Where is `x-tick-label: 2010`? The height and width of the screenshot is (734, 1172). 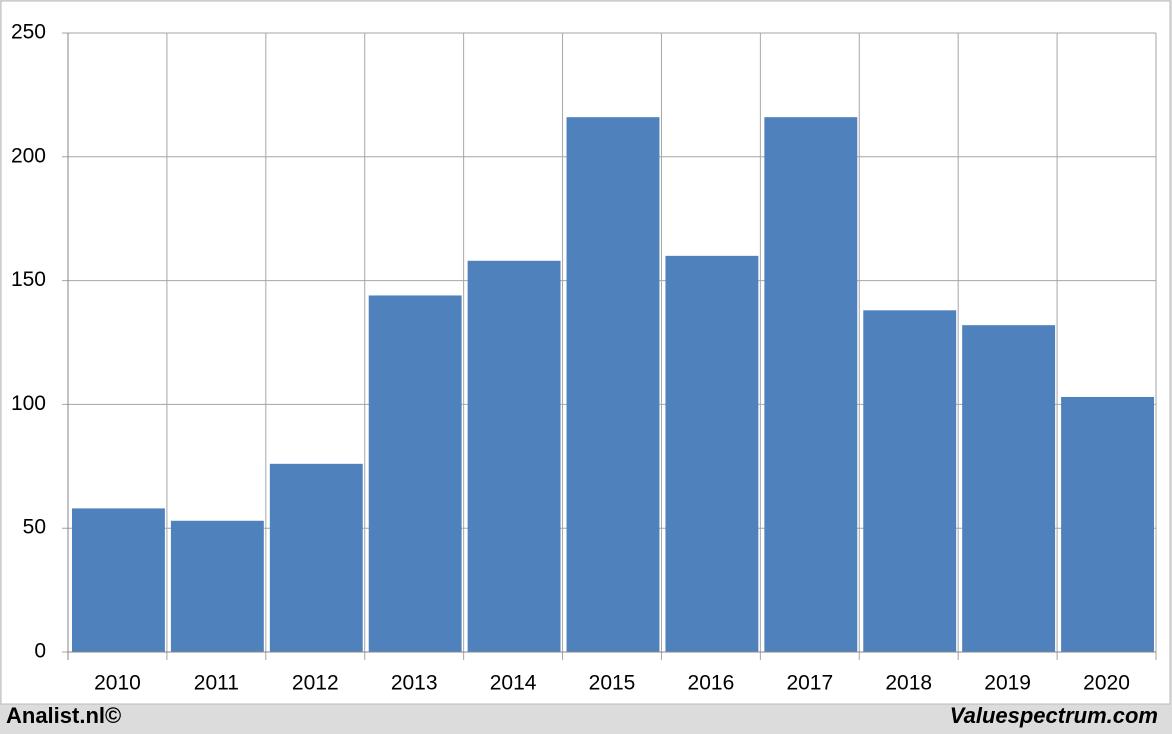 x-tick-label: 2010 is located at coordinates (117, 683).